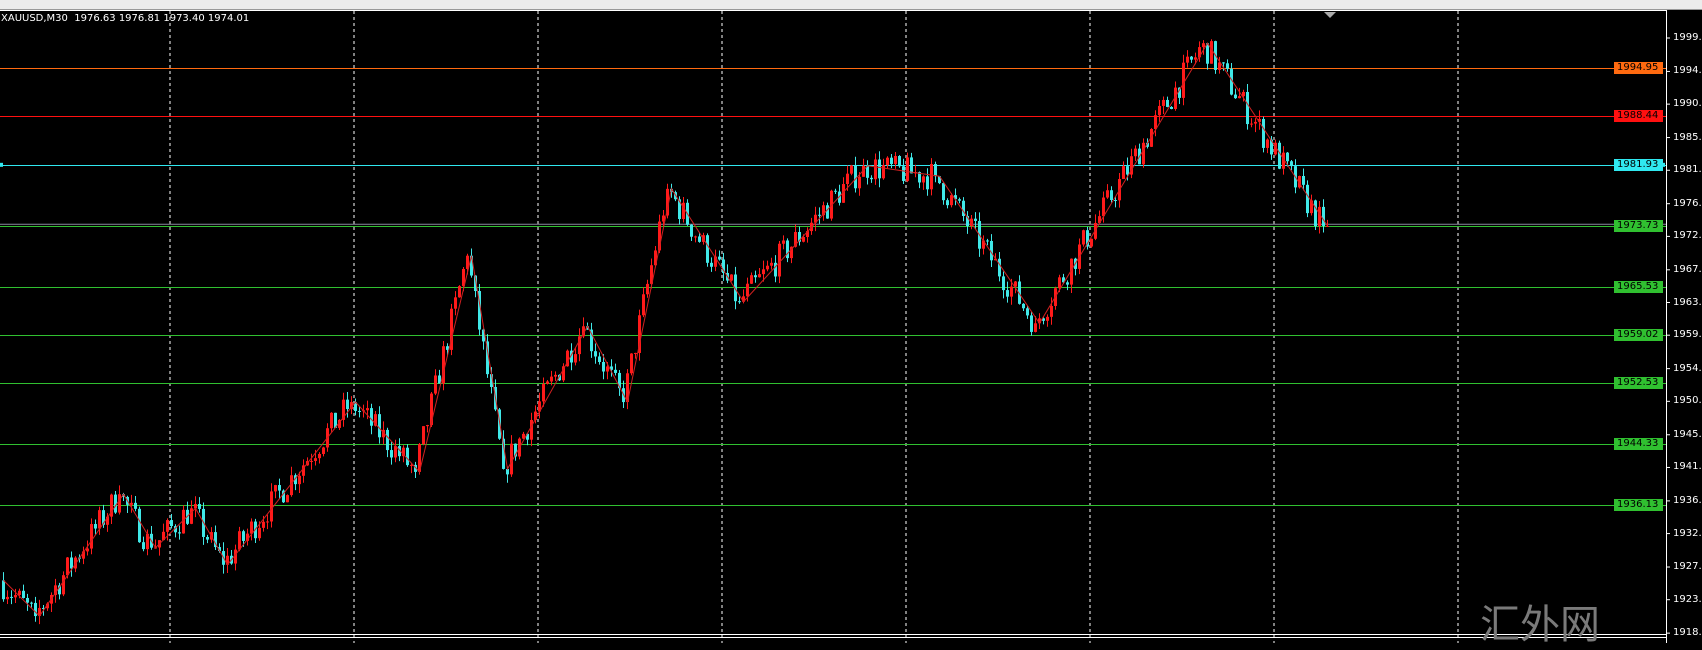  What do you see at coordinates (1687, 203) in the screenshot?
I see `axis-tick-label: 1976.70` at bounding box center [1687, 203].